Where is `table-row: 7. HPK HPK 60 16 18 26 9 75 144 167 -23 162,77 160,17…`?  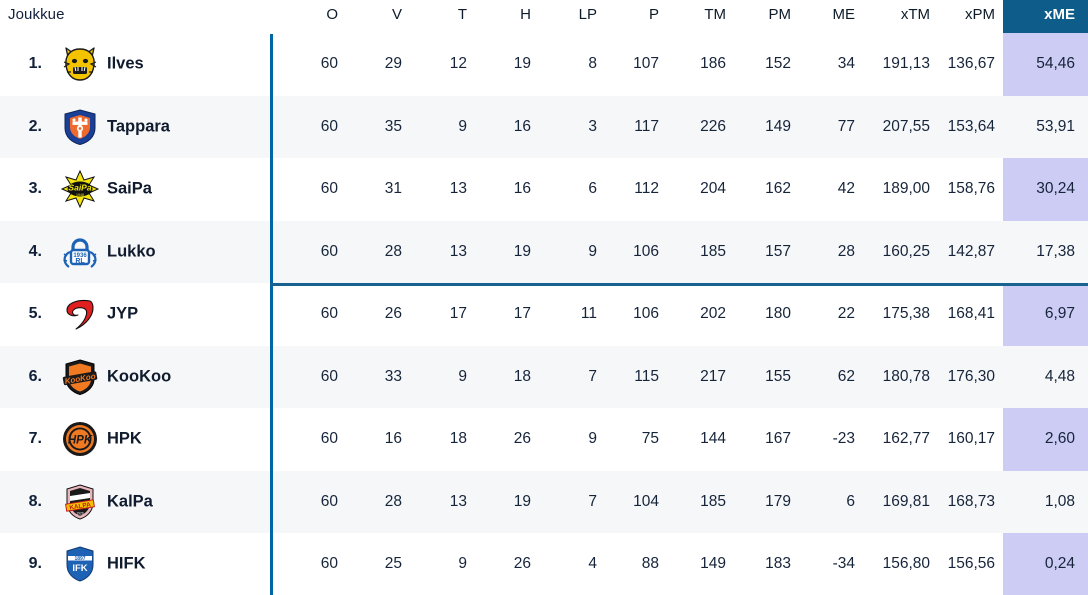 table-row: 7. HPK HPK 60 16 18 26 9 75 144 167 -23 162,77 160,17… is located at coordinates (544, 439).